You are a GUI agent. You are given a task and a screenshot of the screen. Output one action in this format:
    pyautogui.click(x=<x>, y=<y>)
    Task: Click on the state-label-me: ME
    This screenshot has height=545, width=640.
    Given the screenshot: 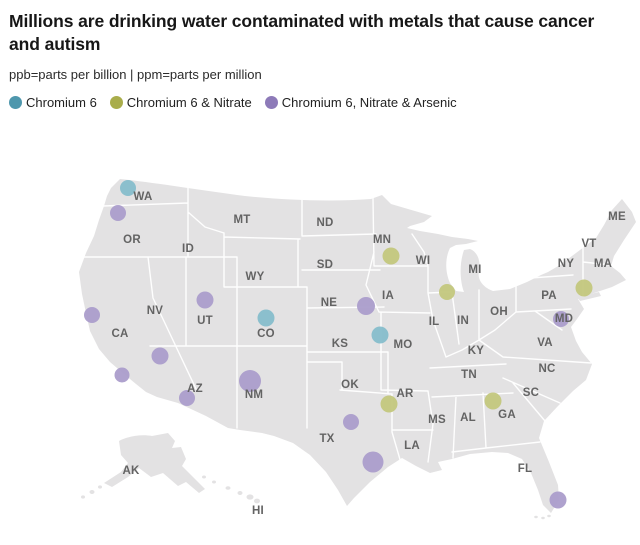 What is the action you would take?
    pyautogui.click(x=617, y=217)
    